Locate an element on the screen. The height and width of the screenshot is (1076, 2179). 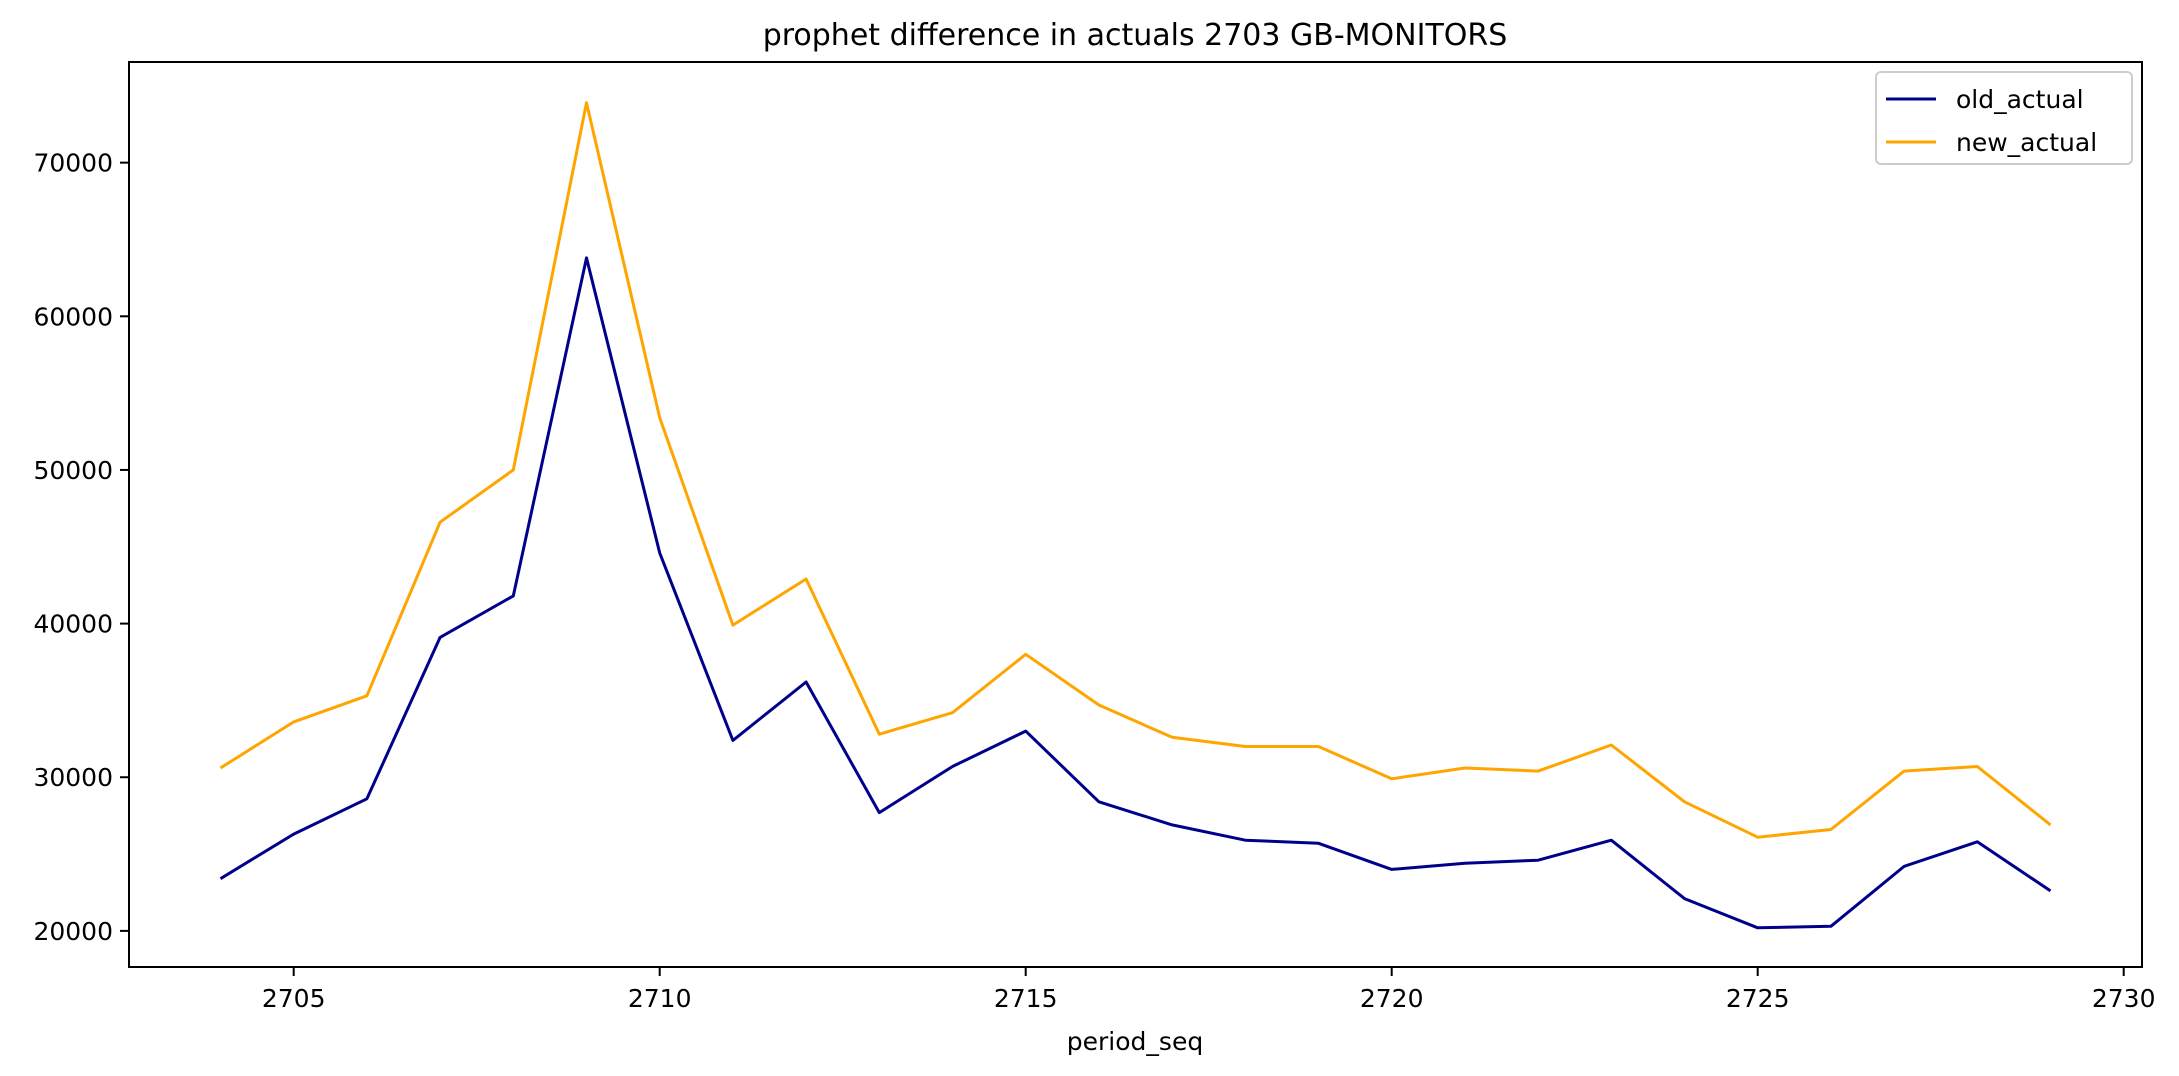
x-axis-title: period_seq is located at coordinates (1135, 1041).